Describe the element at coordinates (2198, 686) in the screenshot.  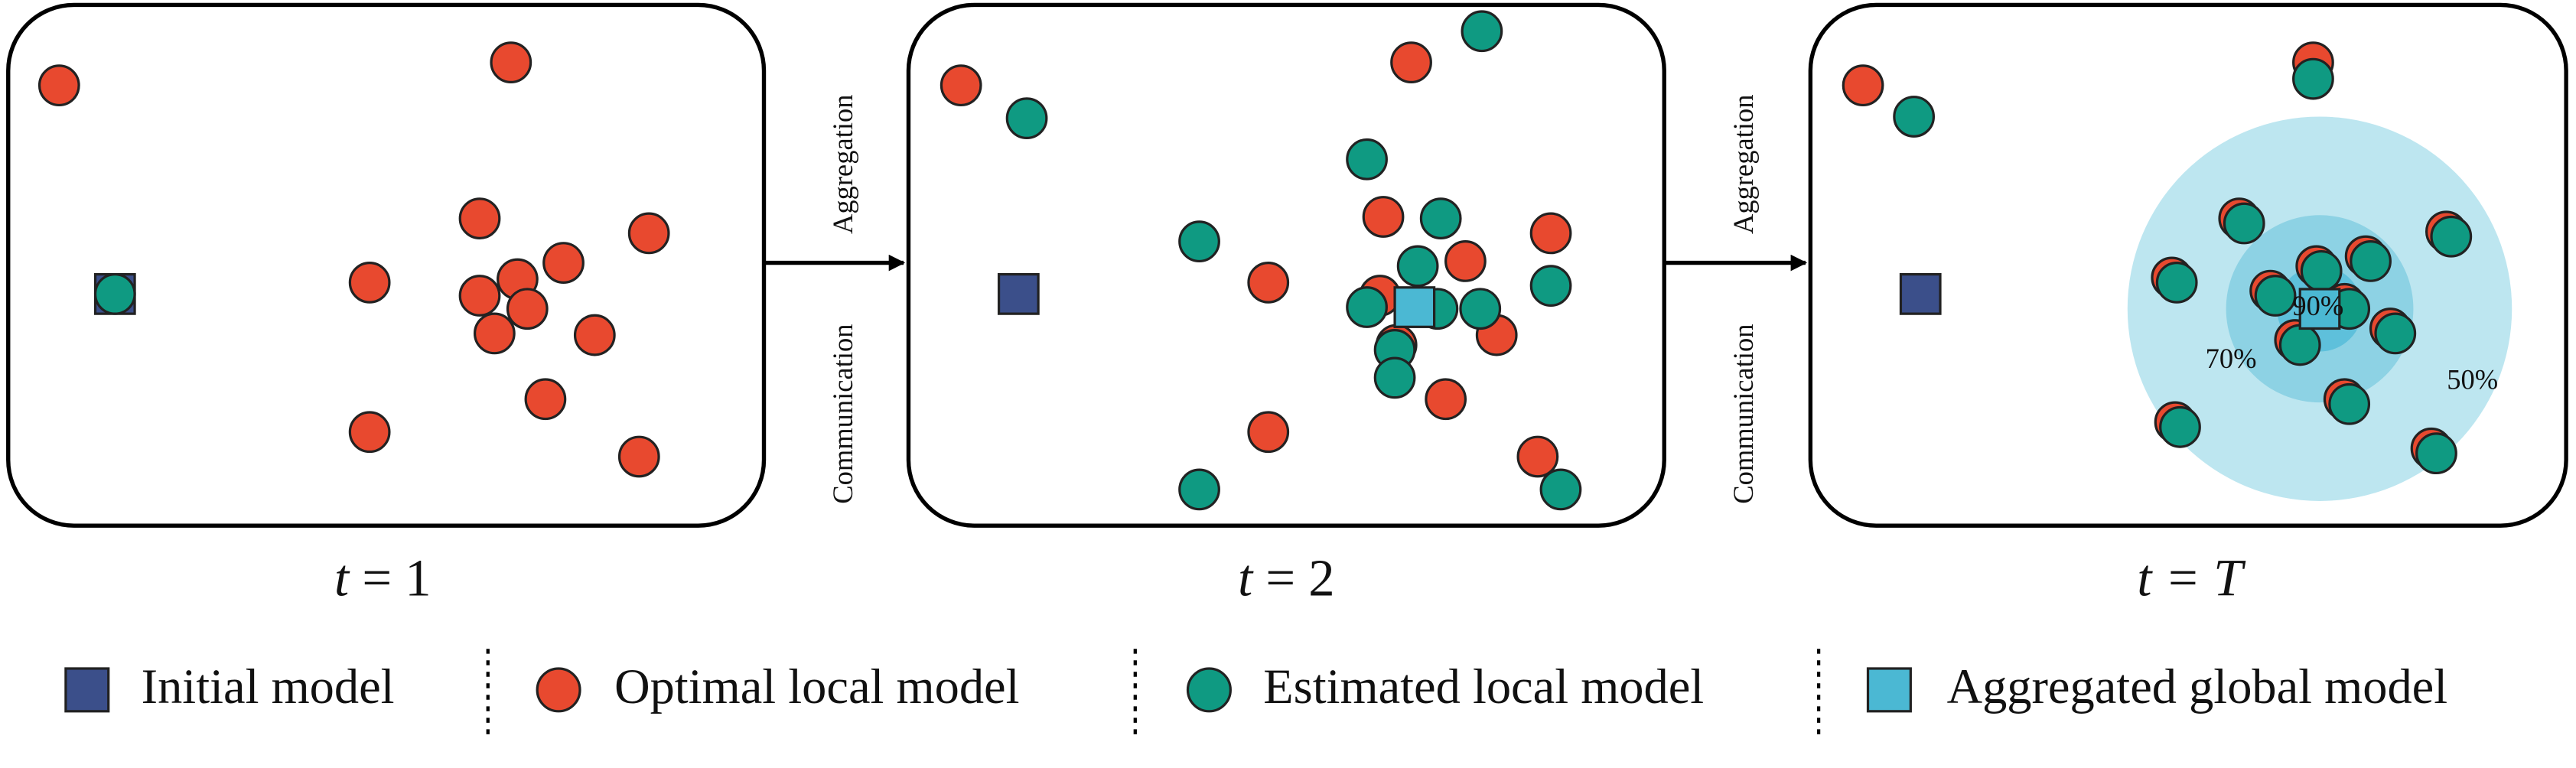
I see `legend-label: Aggregated global model` at that location.